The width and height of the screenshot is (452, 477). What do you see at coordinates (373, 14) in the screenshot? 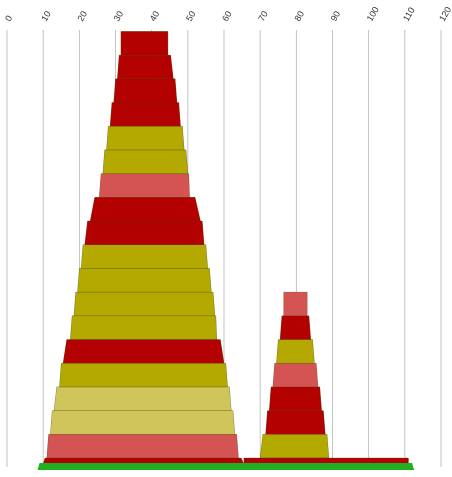
I see `x-tick-label-100: 100` at bounding box center [373, 14].